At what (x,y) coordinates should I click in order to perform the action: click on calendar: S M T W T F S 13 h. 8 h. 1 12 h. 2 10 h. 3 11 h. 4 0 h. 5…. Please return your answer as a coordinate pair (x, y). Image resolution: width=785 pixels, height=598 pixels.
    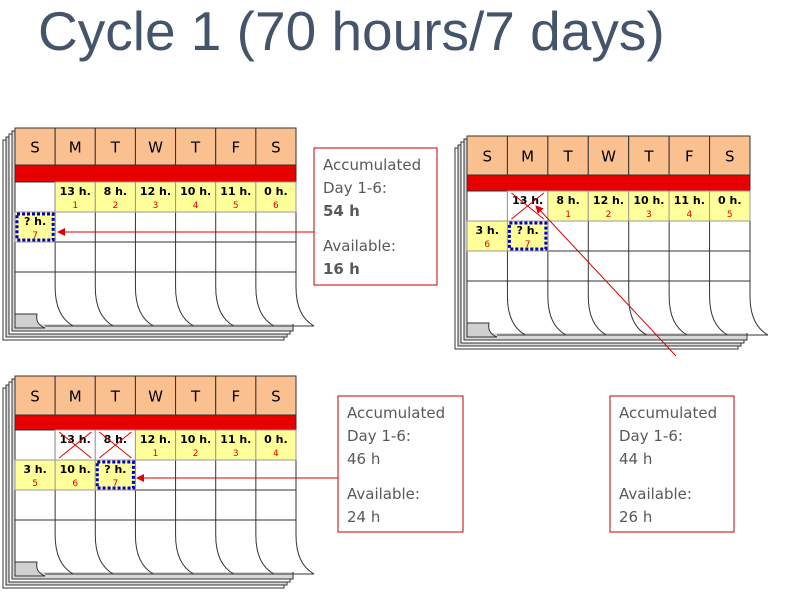
    Looking at the image, I should click on (611, 242).